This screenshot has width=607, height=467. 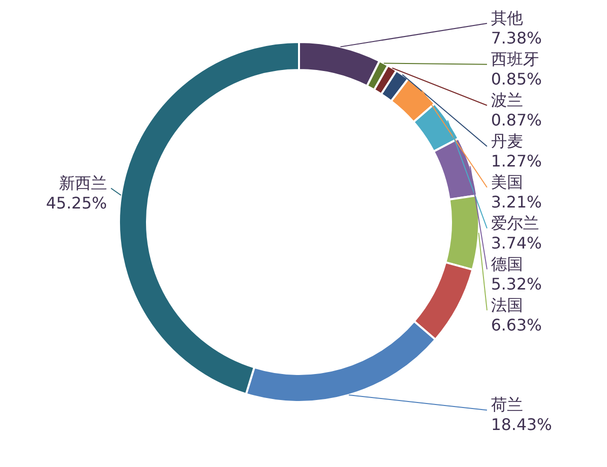 What do you see at coordinates (516, 202) in the screenshot?
I see `data-label: 3.21%` at bounding box center [516, 202].